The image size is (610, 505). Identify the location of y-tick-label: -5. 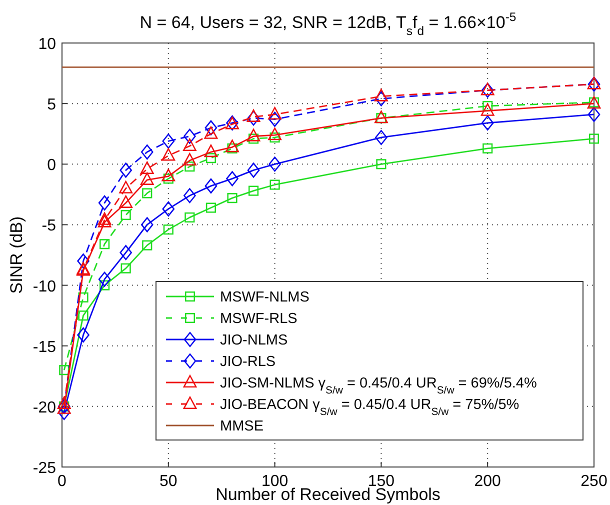
(49, 226).